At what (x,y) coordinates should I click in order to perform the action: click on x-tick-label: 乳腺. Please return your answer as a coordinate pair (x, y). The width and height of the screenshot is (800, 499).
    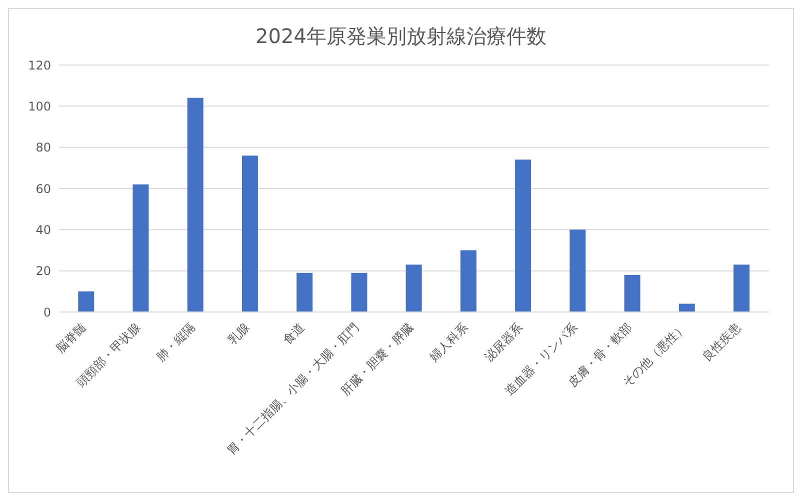
    Looking at the image, I should click on (238, 334).